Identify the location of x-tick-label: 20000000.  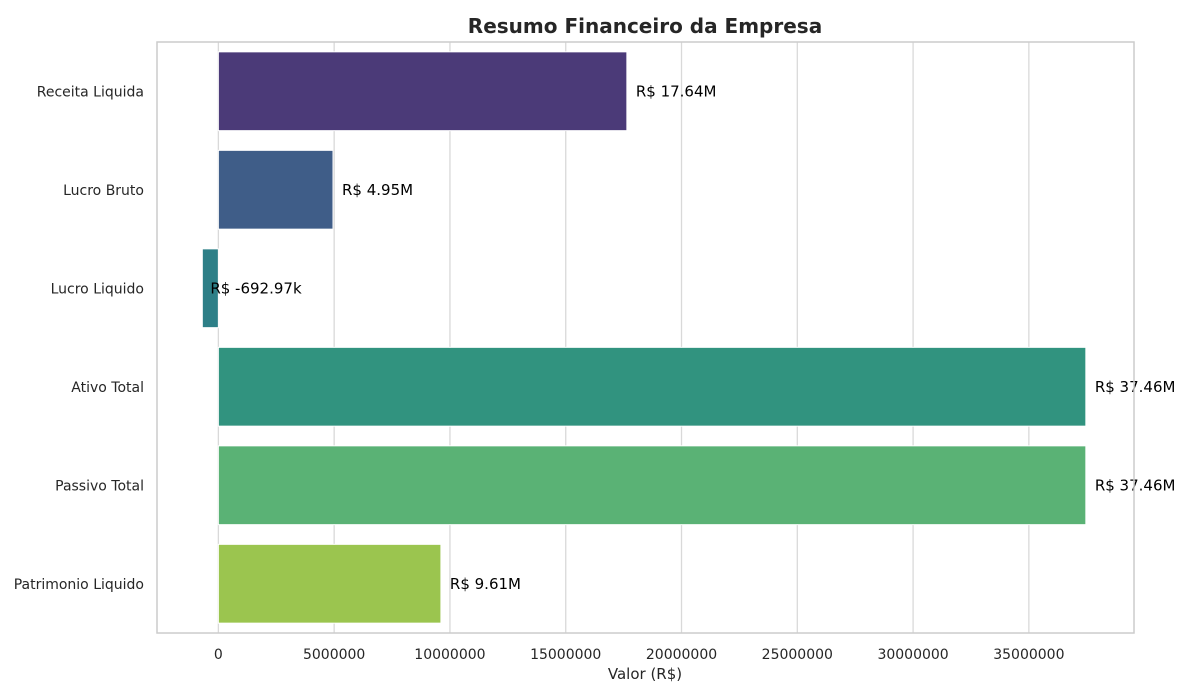
(681, 655).